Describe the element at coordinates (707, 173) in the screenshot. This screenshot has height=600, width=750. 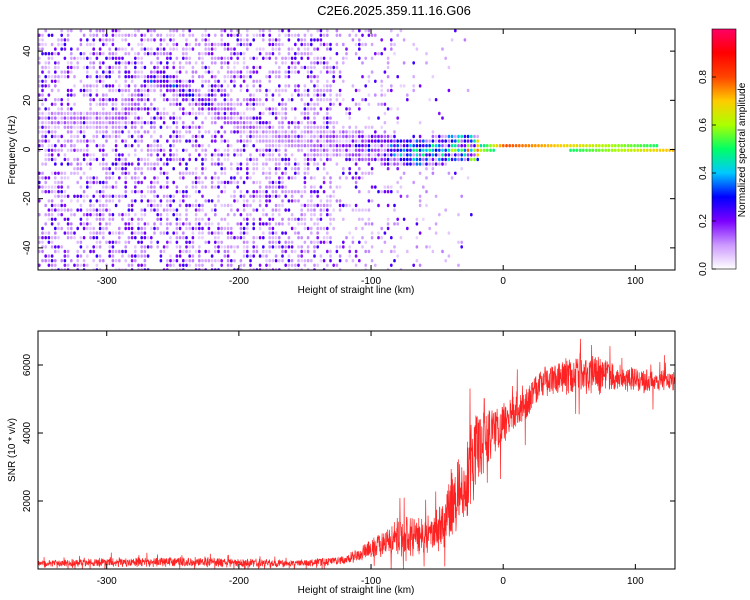
I see `colorbar-ticks: 0.00.20.40.60.8` at that location.